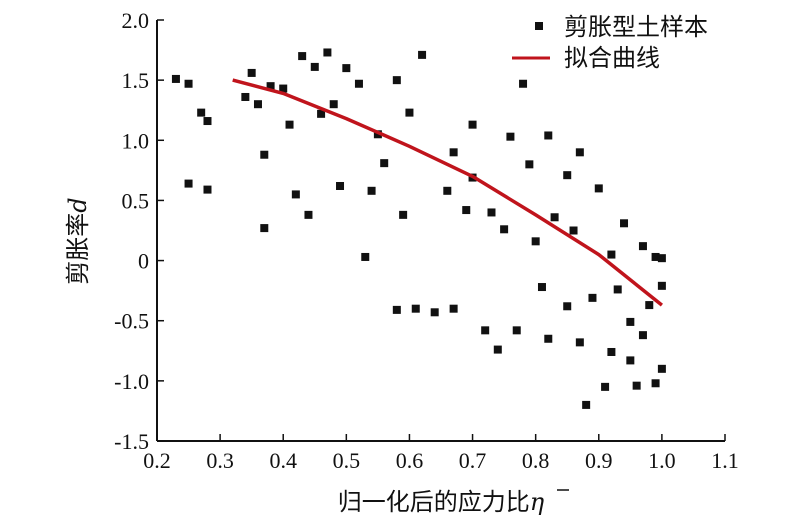 The width and height of the screenshot is (793, 531). Describe the element at coordinates (78, 204) in the screenshot. I see `y-axis-symbol: d` at that location.